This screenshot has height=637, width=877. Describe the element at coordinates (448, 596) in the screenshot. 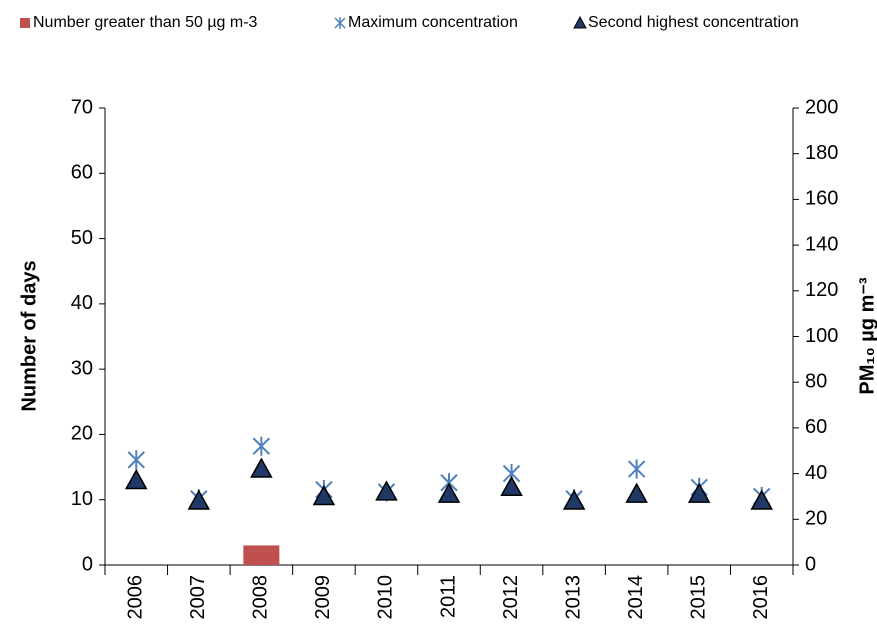

I see `x-tick-label: 2011` at that location.